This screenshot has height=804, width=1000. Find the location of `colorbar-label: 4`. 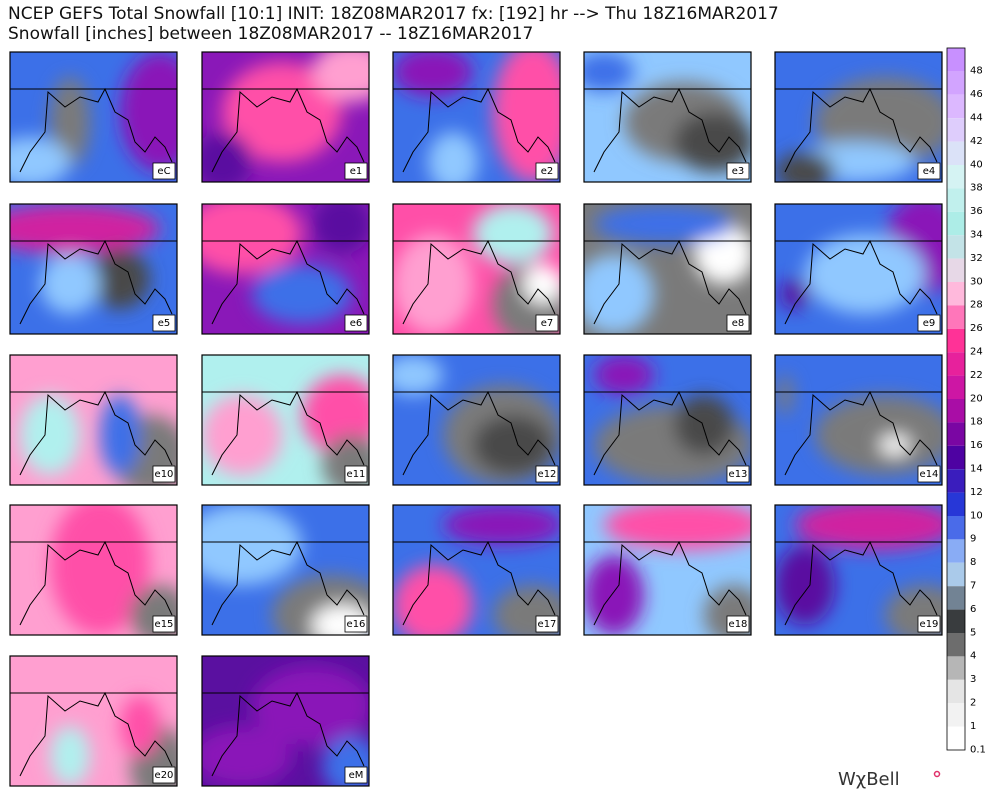

colorbar-label: 4 is located at coordinates (973, 656).